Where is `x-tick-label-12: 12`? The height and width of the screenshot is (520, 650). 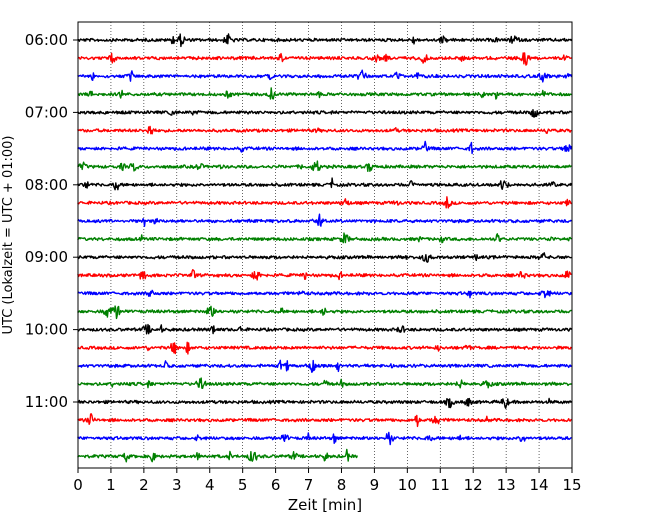
x-tick-label-12: 12 is located at coordinates (473, 485).